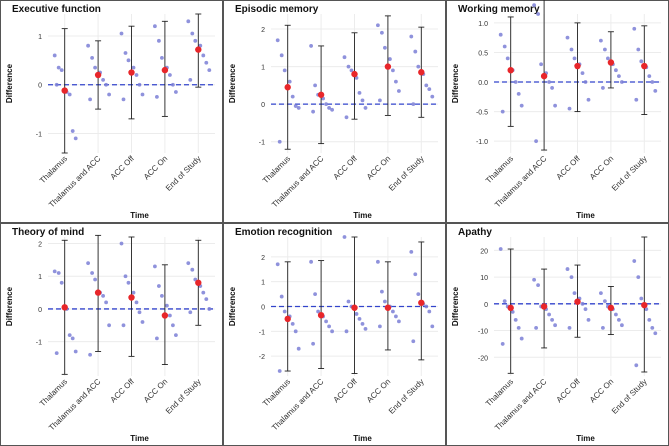 The height and width of the screenshot is (446, 669). I want to click on y-tick-label: 20, so click(484, 251).